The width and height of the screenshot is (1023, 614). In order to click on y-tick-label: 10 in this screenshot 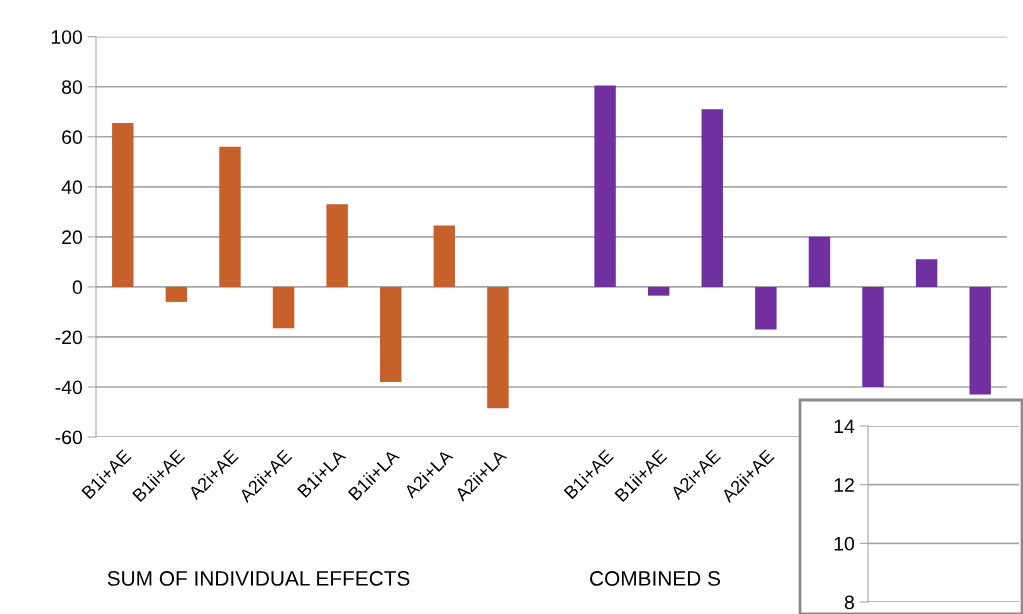, I will do `click(844, 543)`.